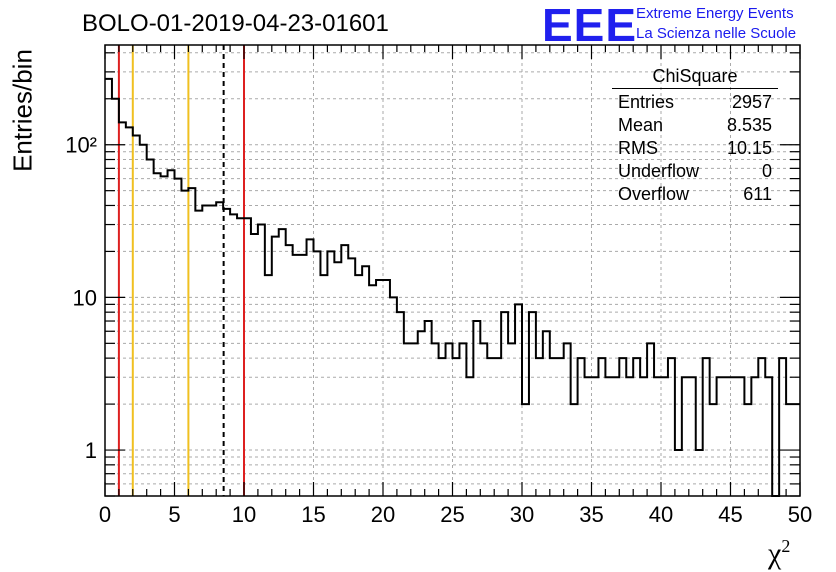 The width and height of the screenshot is (836, 572). Describe the element at coordinates (22, 110) in the screenshot. I see `y-axis-label: Entries/bin` at that location.